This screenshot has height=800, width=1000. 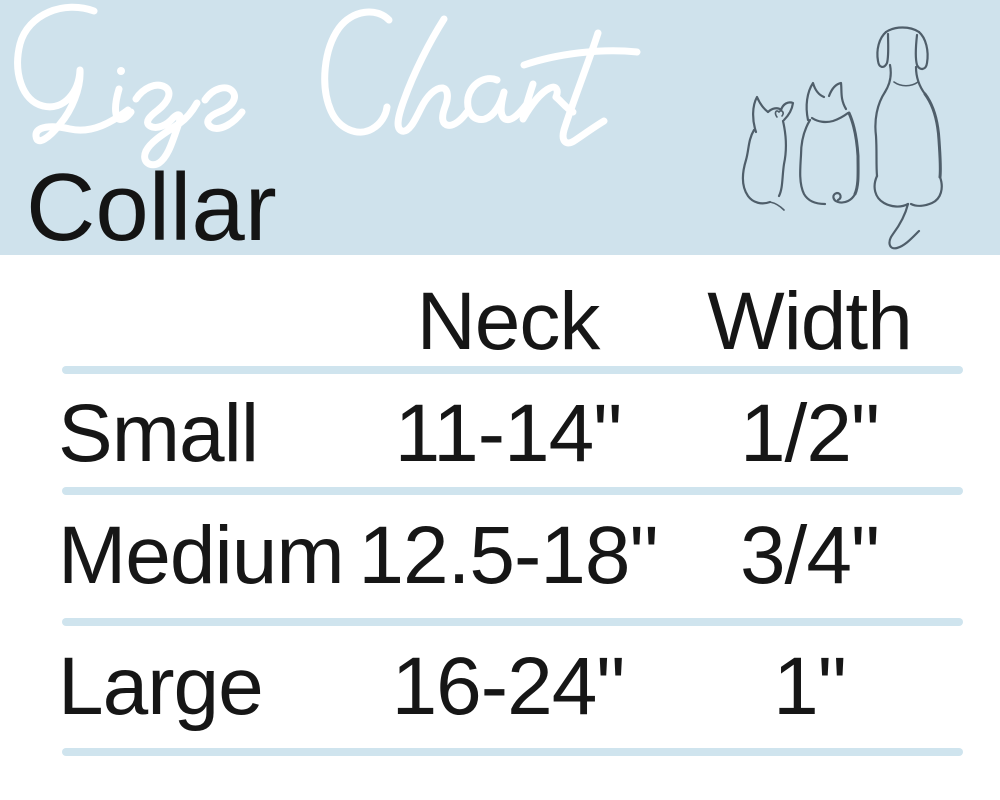 I want to click on neck-column-header: Neck, so click(x=508, y=321).